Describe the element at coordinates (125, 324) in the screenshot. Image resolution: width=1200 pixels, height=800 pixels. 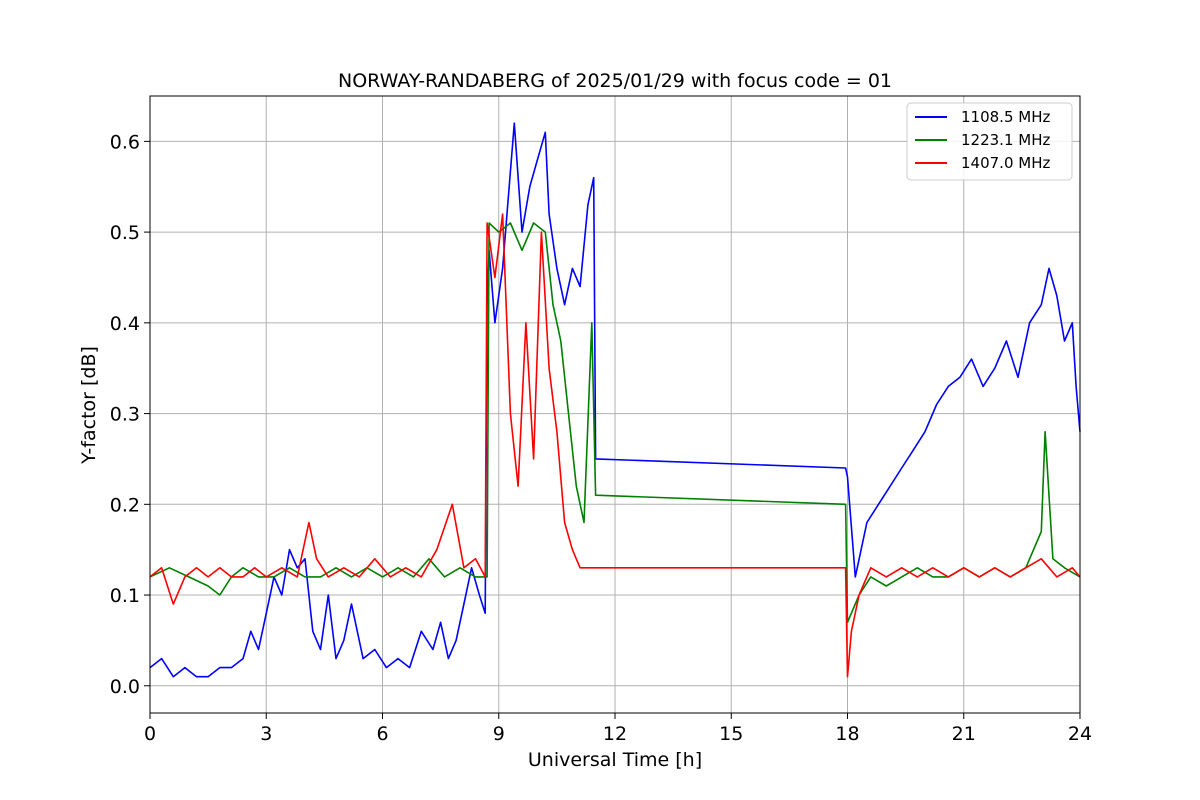
I see `y-tick-label: 0.4` at that location.